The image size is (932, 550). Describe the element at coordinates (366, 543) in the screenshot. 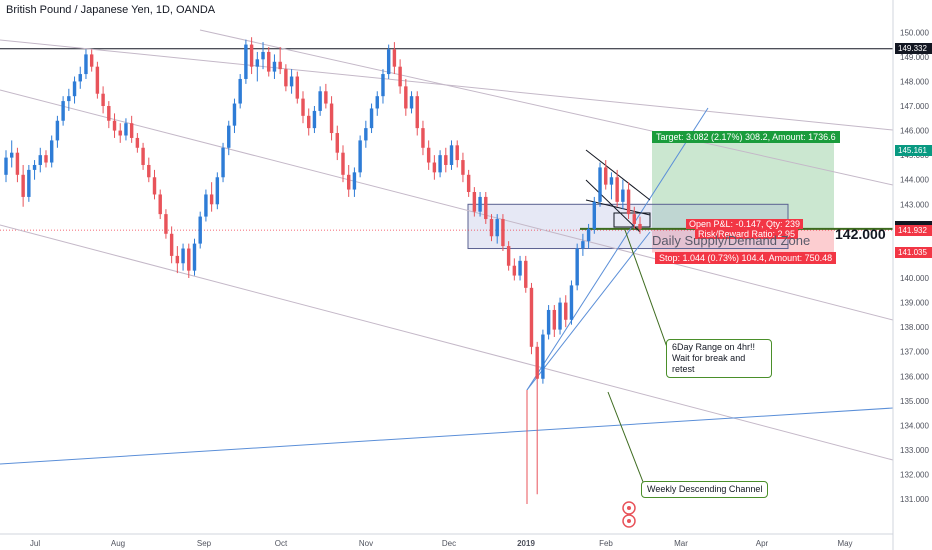

I see `x-tick-label: Nov` at that location.